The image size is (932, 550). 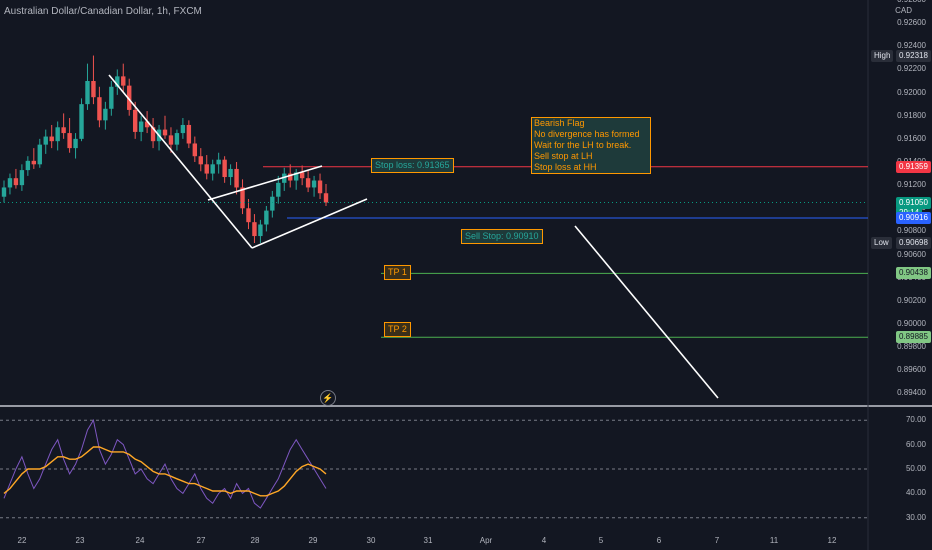 I want to click on x-tick-label: 23, so click(x=80, y=540).